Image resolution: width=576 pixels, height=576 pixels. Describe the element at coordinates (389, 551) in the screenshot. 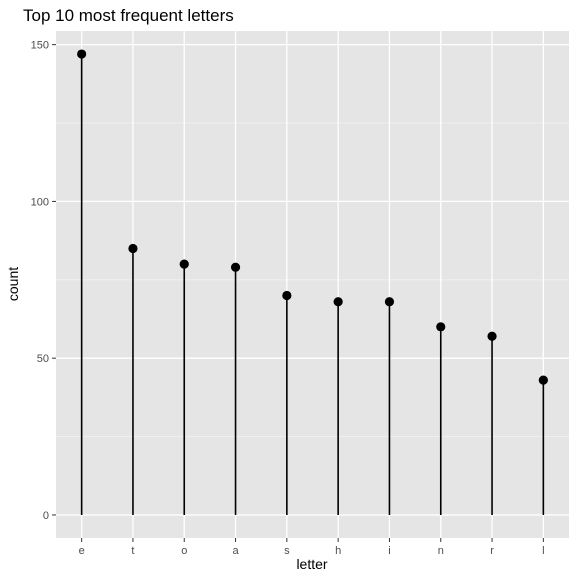

I see `x-tick-label: i` at that location.